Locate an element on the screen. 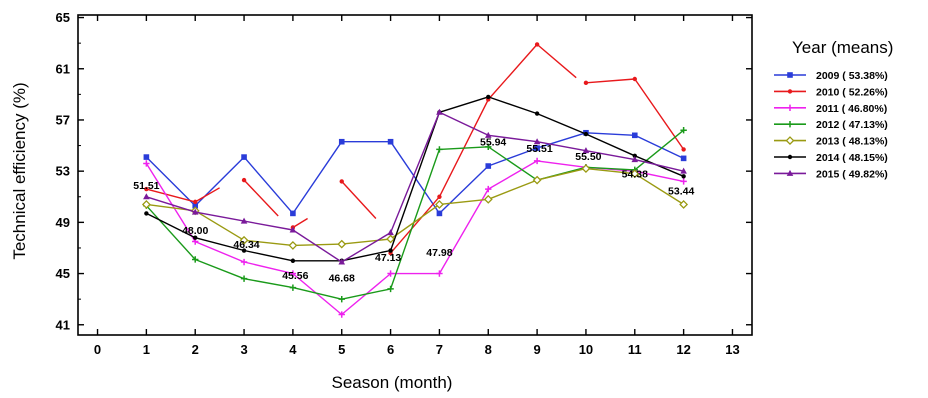  x-tick-label: 6 is located at coordinates (390, 349).